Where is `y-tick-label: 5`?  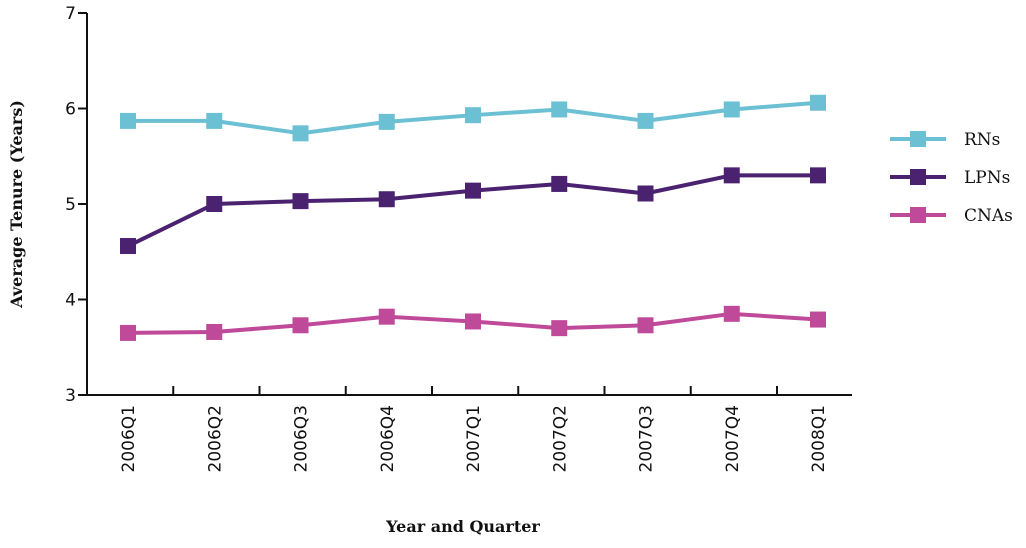 y-tick-label: 5 is located at coordinates (70, 205).